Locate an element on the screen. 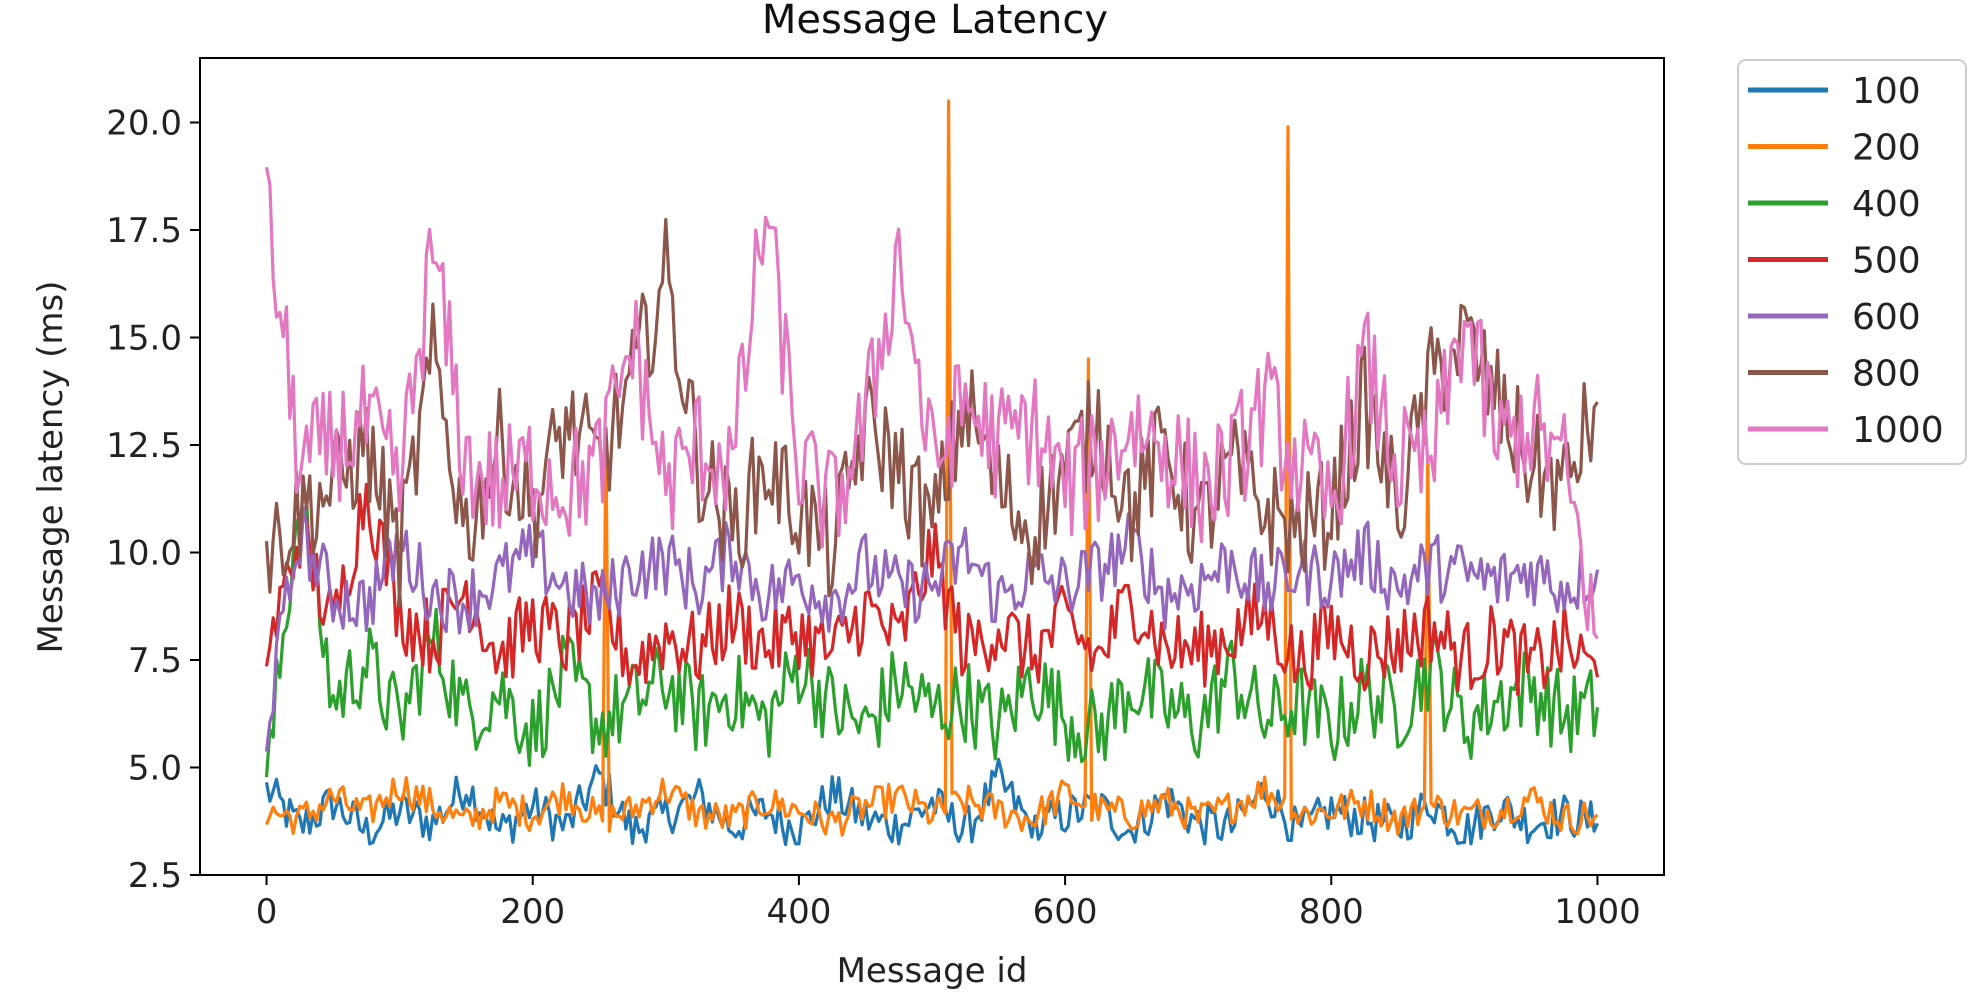 This screenshot has width=1984, height=996. x-tick-label: 800 is located at coordinates (1331, 912).